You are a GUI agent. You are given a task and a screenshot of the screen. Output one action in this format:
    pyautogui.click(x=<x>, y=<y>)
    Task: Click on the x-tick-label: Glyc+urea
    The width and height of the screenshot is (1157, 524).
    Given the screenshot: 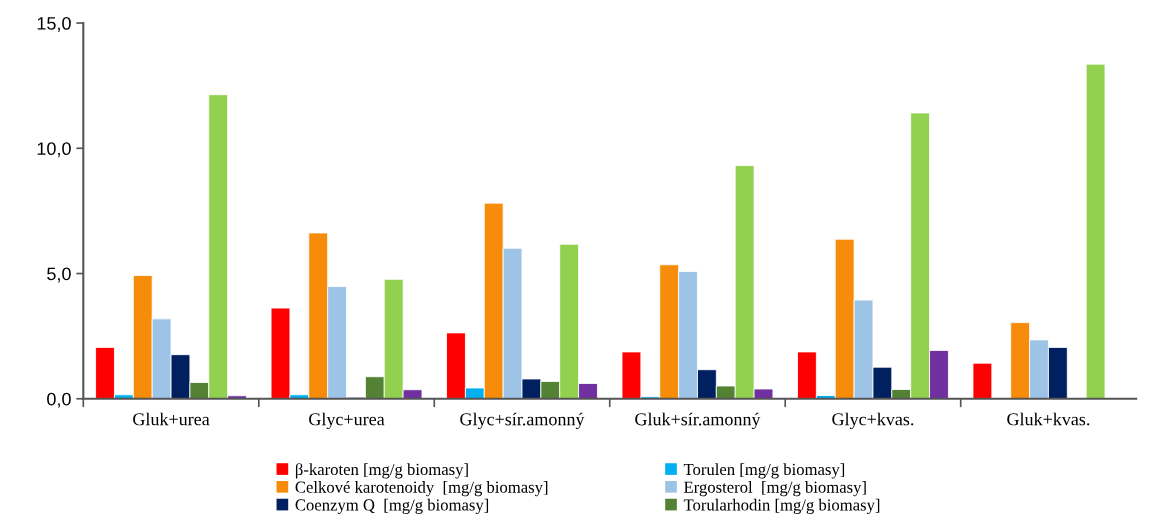 What is the action you would take?
    pyautogui.click(x=347, y=421)
    